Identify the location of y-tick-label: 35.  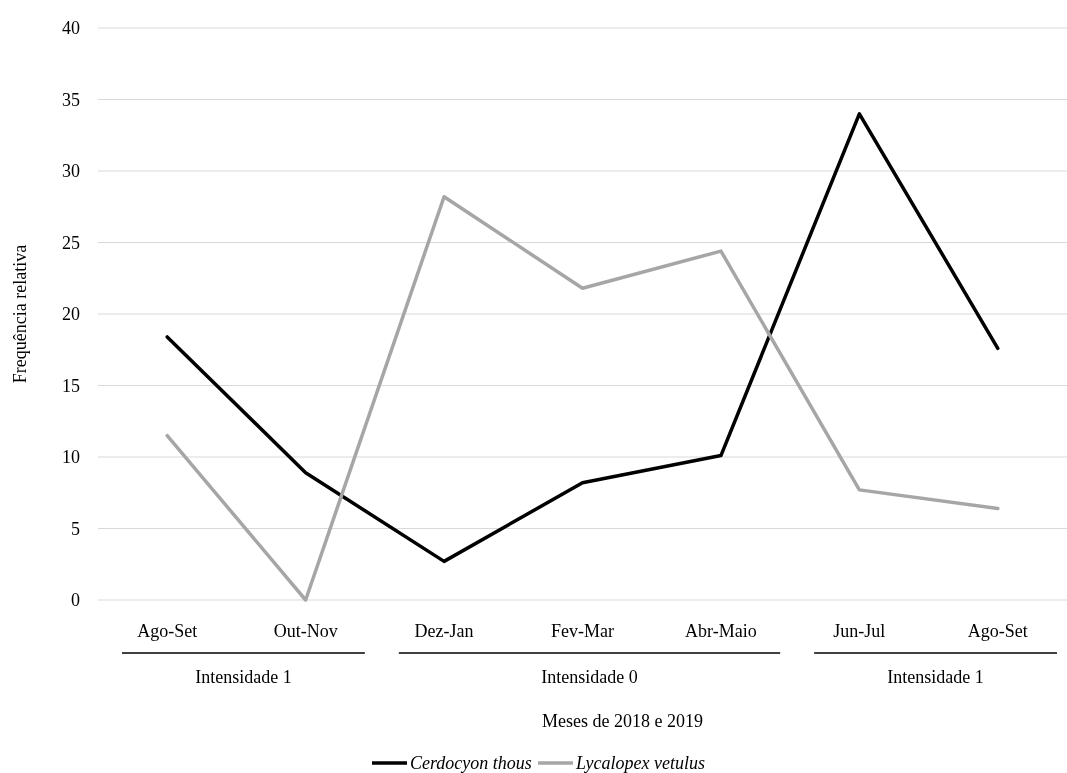
(71, 99).